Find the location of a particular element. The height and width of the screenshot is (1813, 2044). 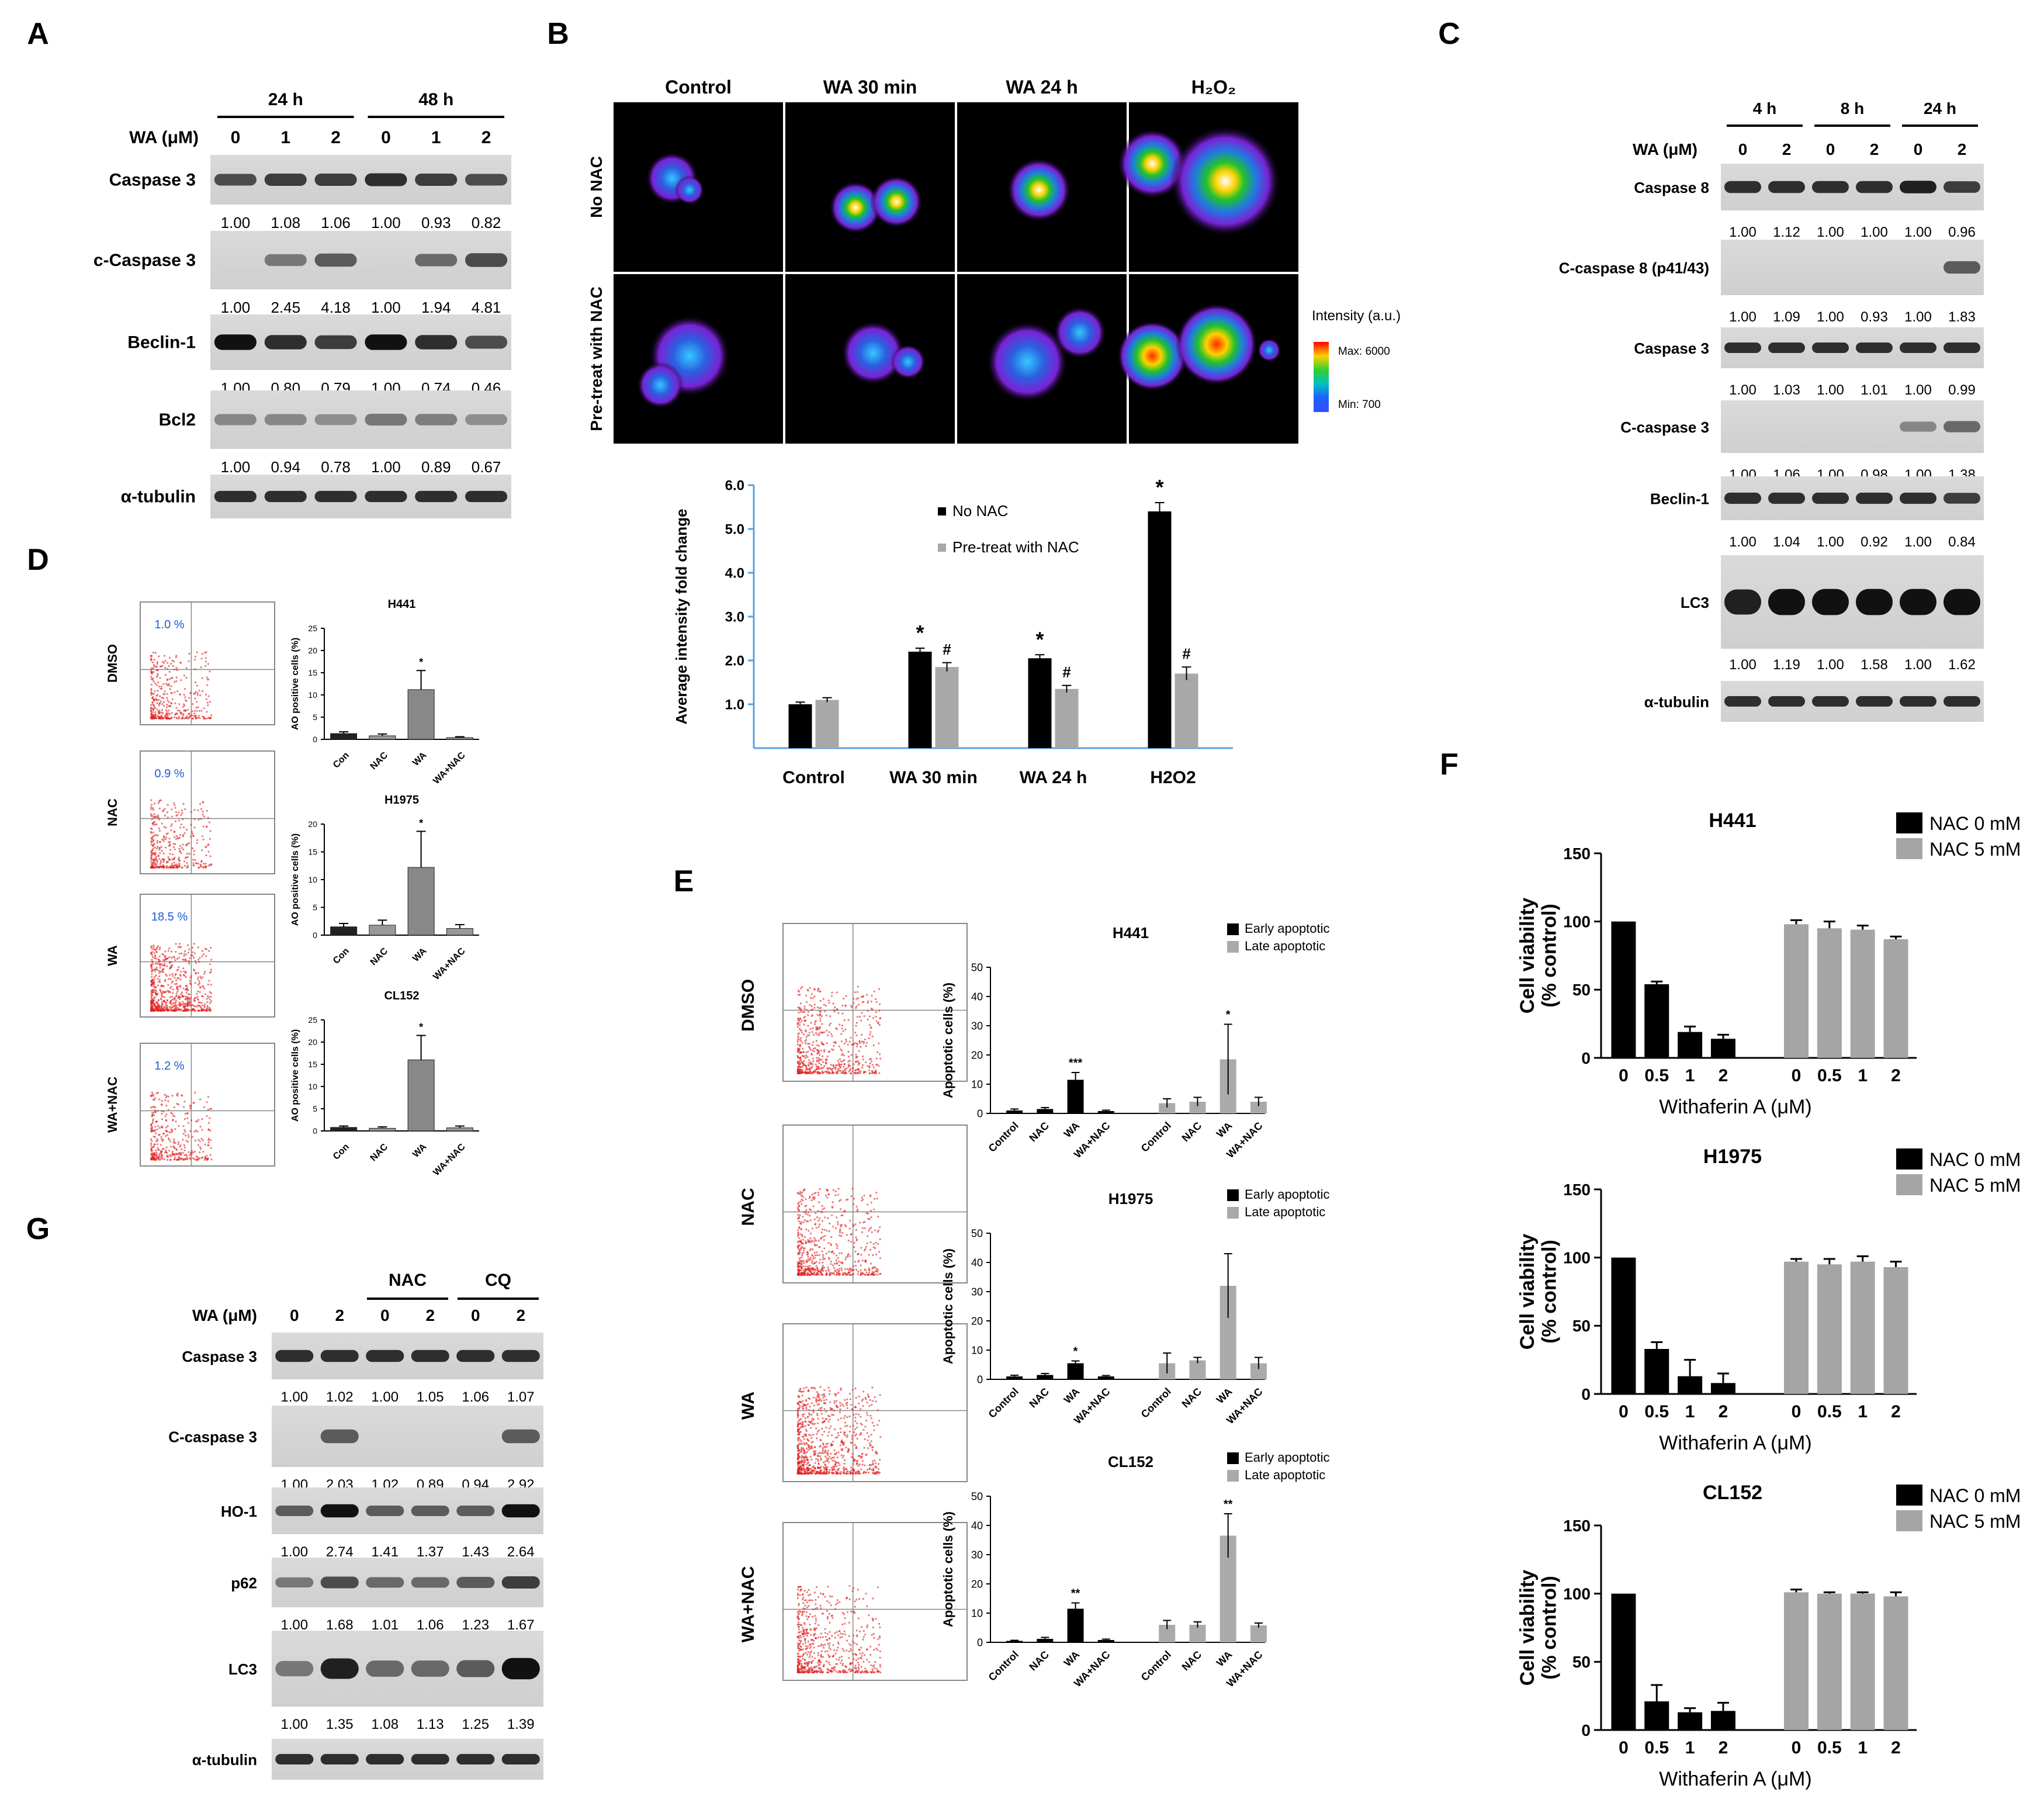

quant-value: 1.58 is located at coordinates (1874, 665).